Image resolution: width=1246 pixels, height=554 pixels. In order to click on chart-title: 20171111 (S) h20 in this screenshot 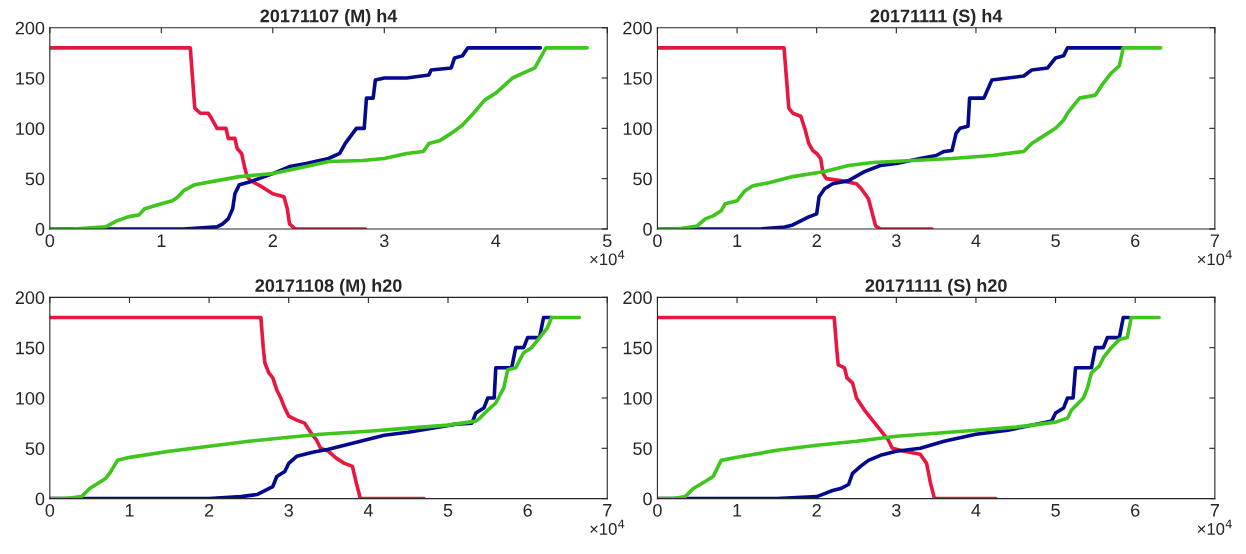, I will do `click(936, 287)`.